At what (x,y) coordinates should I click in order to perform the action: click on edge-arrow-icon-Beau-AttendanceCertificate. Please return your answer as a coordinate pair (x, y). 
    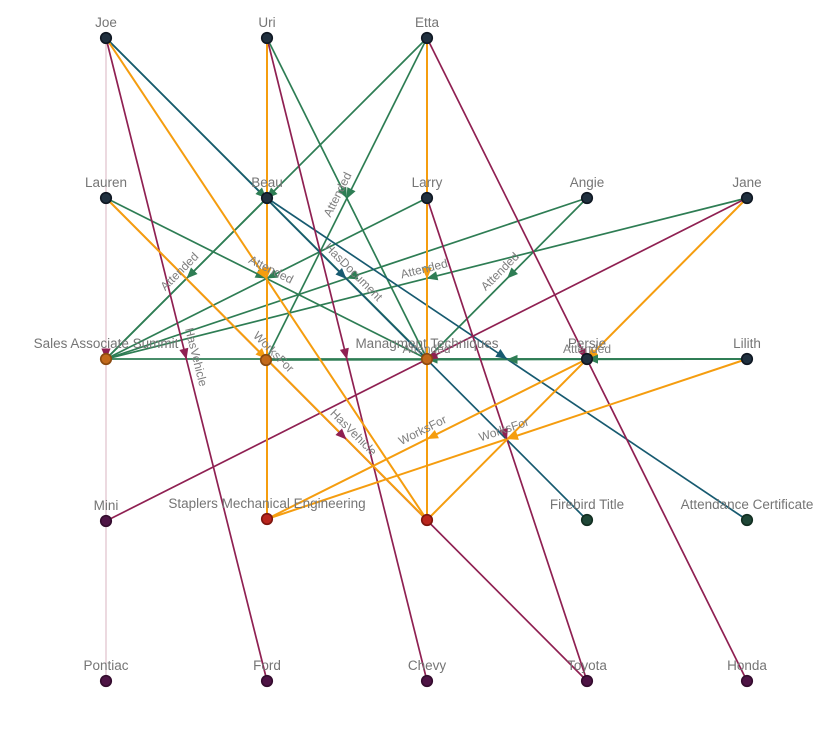
    Looking at the image, I should click on (501, 354).